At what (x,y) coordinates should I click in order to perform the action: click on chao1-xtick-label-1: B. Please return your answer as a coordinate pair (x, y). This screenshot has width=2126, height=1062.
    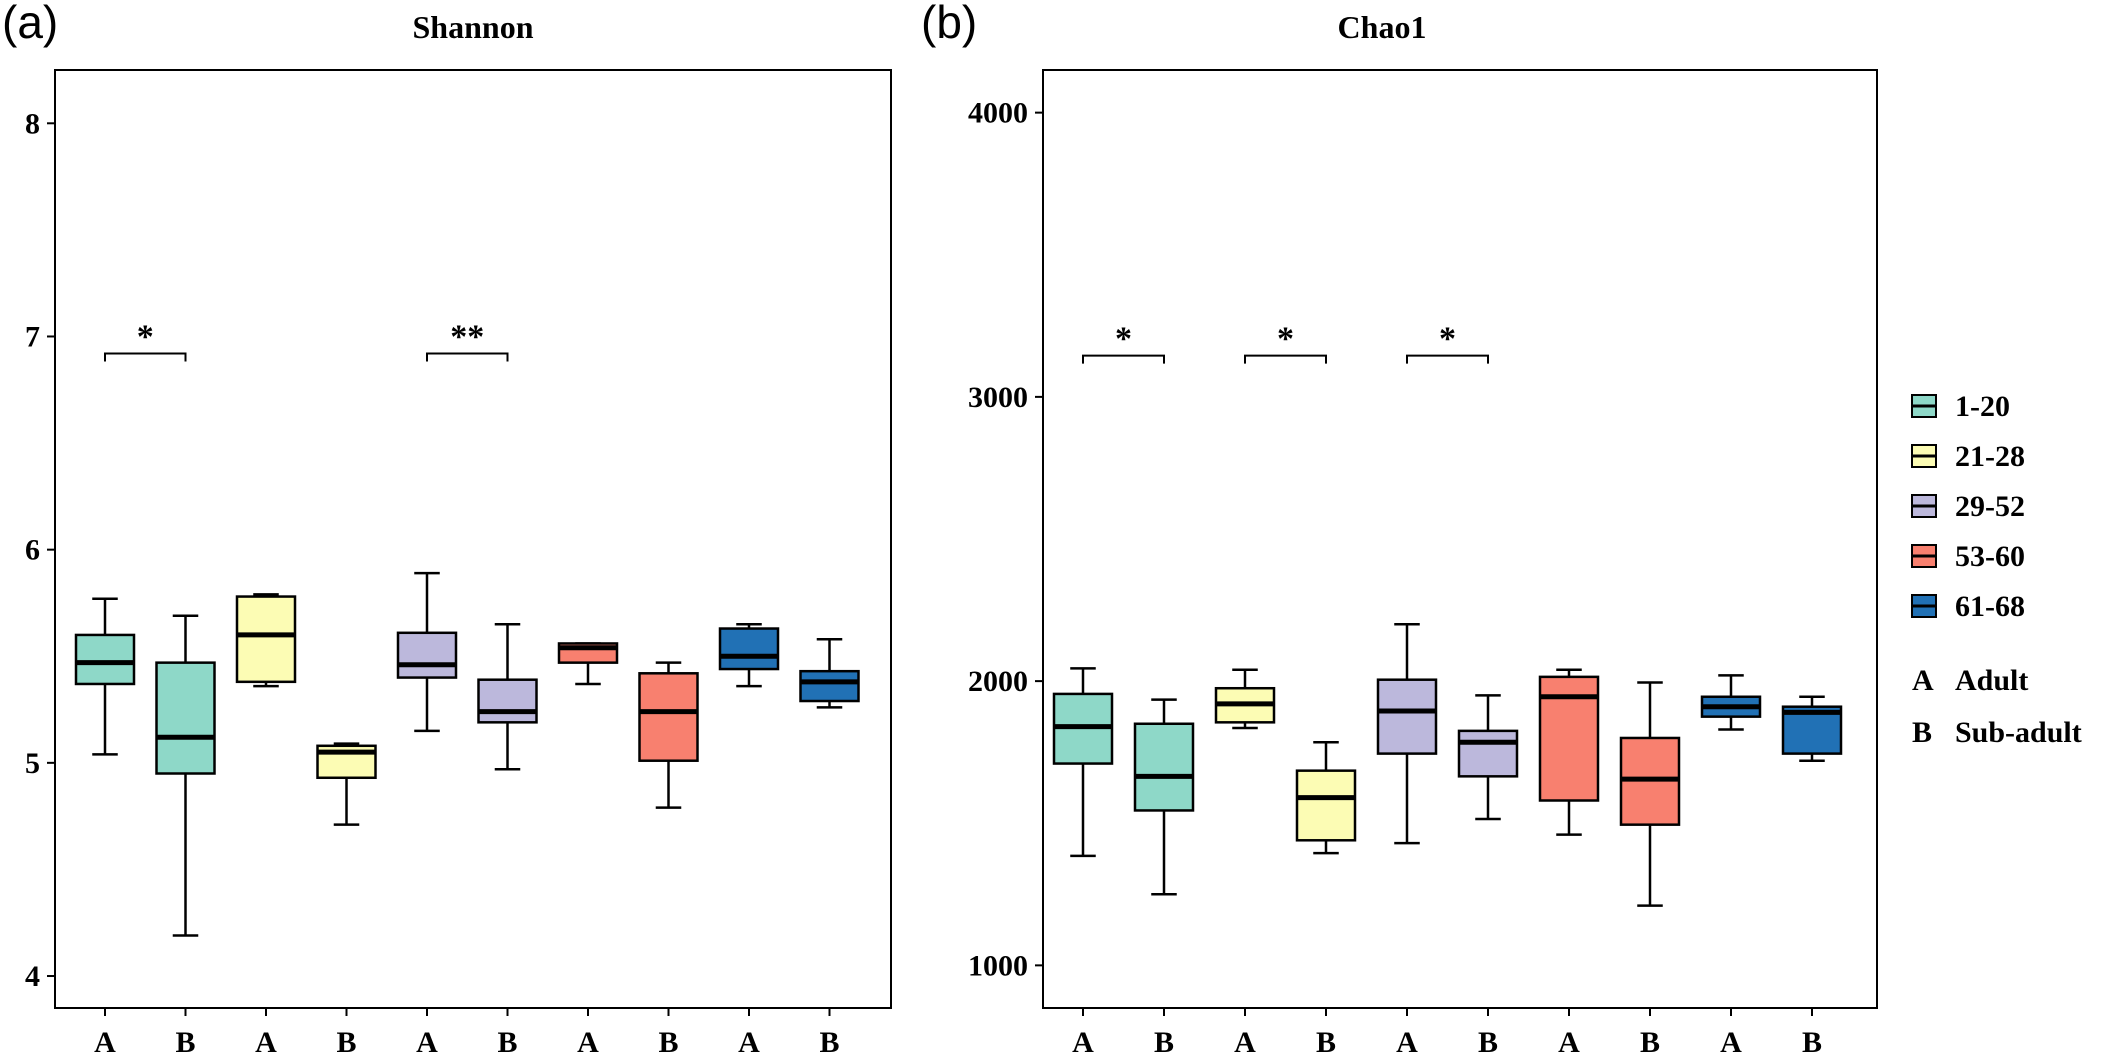
    Looking at the image, I should click on (1164, 1042).